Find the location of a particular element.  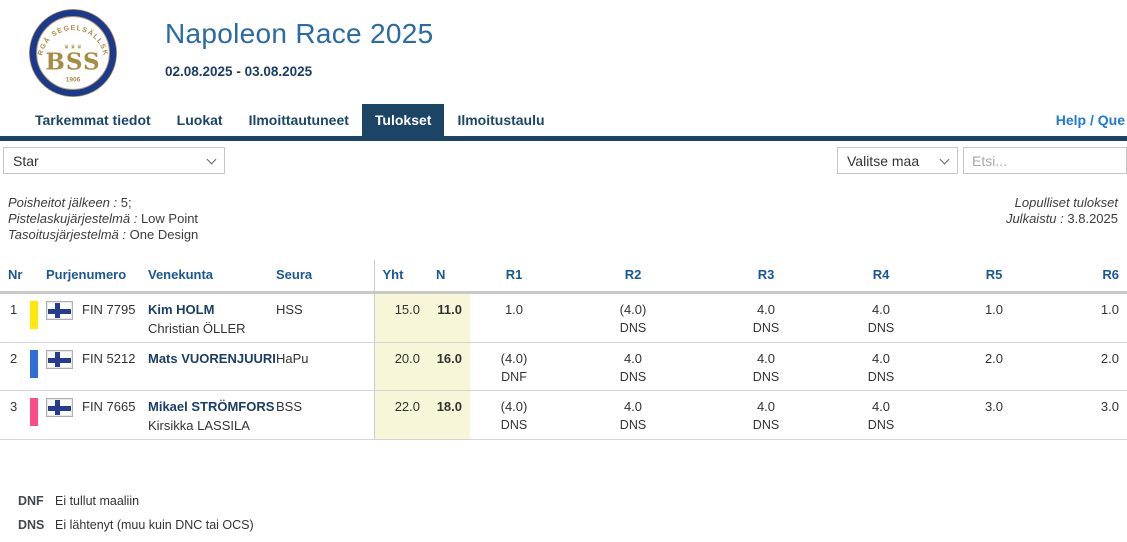

helm-name: Mikael STRÖMFORS is located at coordinates (211, 406).